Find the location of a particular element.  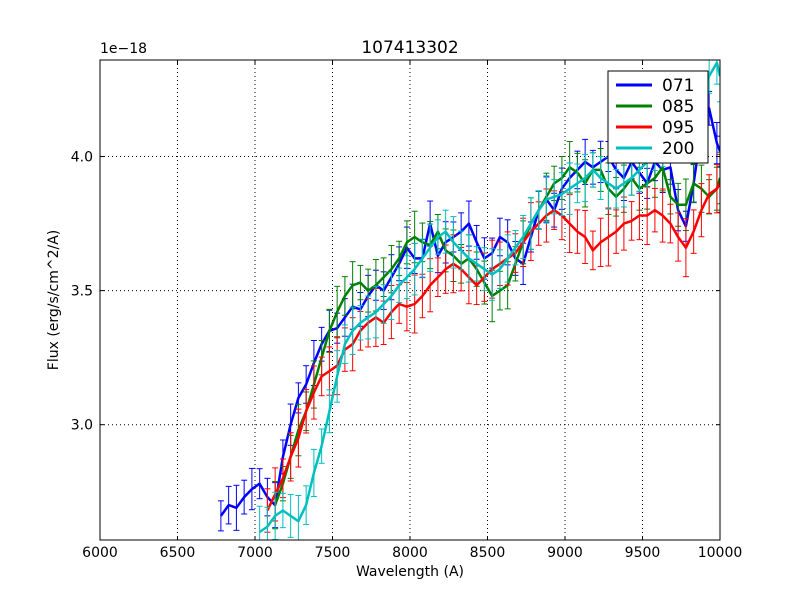

x-tick-label: 9500 is located at coordinates (643, 553).